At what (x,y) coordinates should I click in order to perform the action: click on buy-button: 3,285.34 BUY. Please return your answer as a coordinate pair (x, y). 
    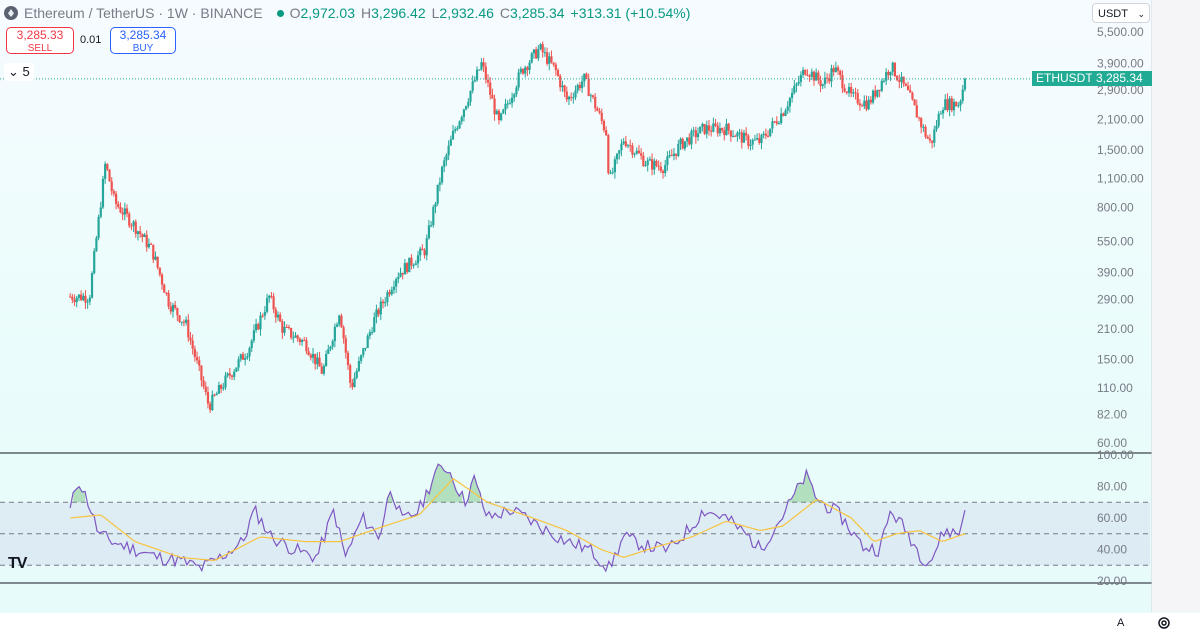
    Looking at the image, I should click on (143, 40).